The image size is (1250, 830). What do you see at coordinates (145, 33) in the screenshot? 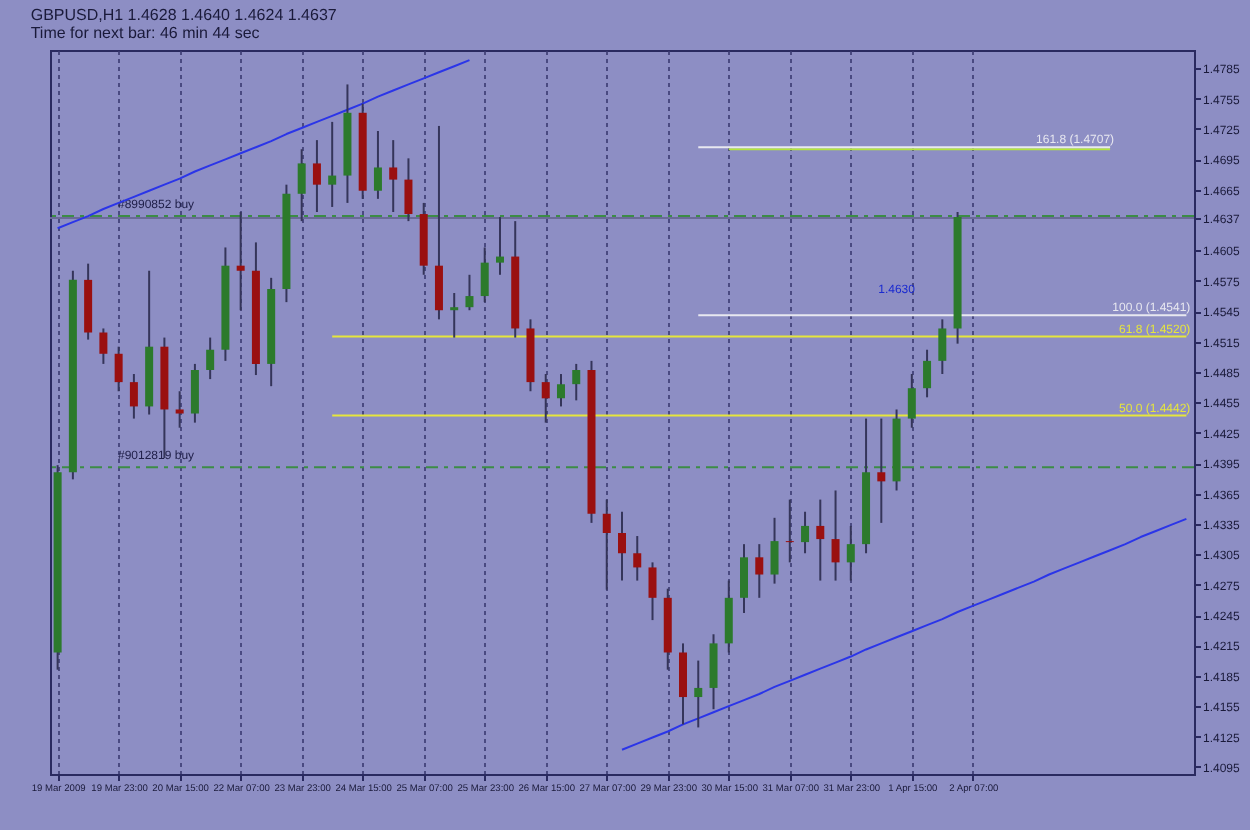
I see `chart-subtitle: Time for next bar: 46 min 44 sec` at bounding box center [145, 33].